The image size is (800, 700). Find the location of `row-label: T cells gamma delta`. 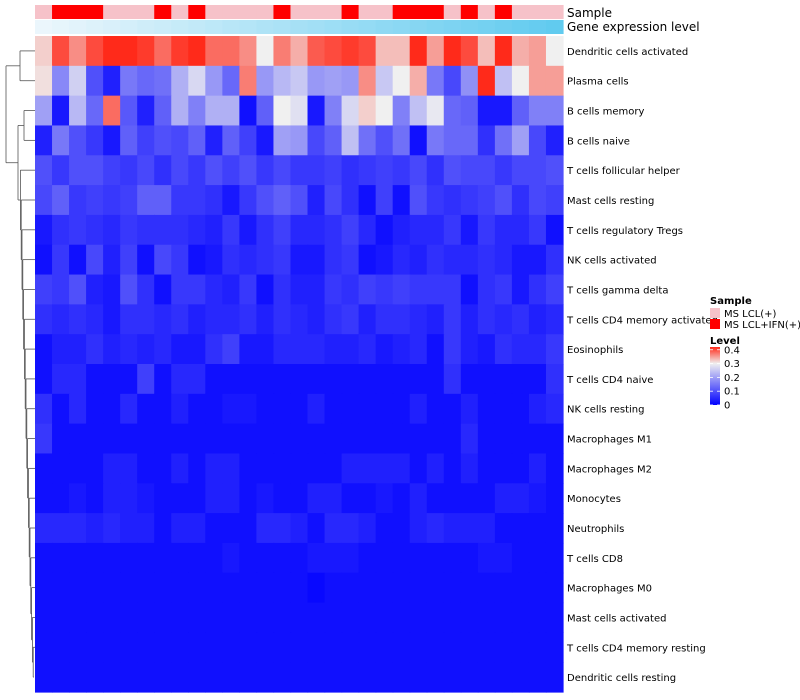

row-label: T cells gamma delta is located at coordinates (617, 290).